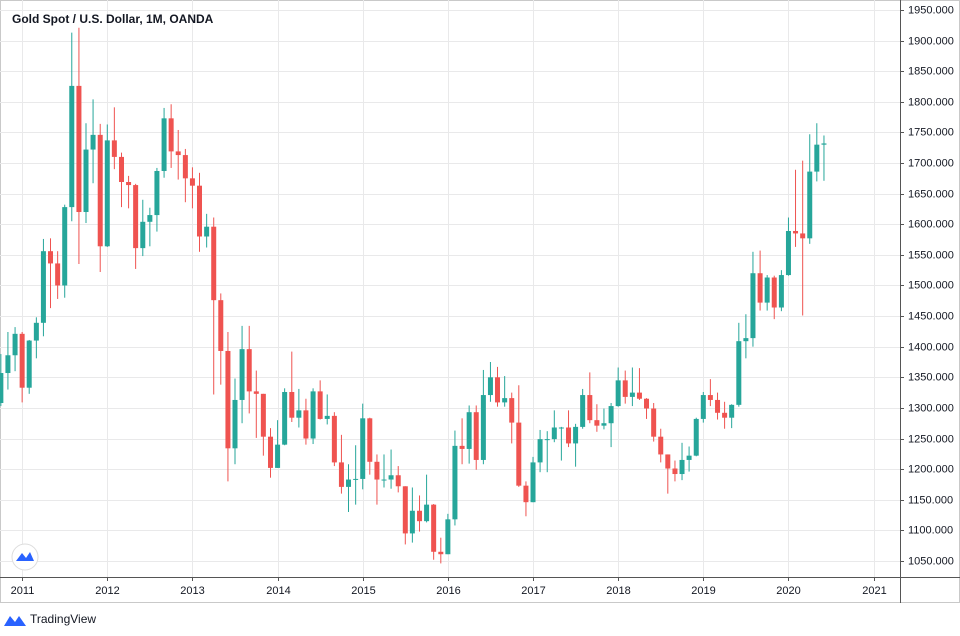 The height and width of the screenshot is (636, 960). Describe the element at coordinates (23, 591) in the screenshot. I see `x-tick-label: 2011` at that location.